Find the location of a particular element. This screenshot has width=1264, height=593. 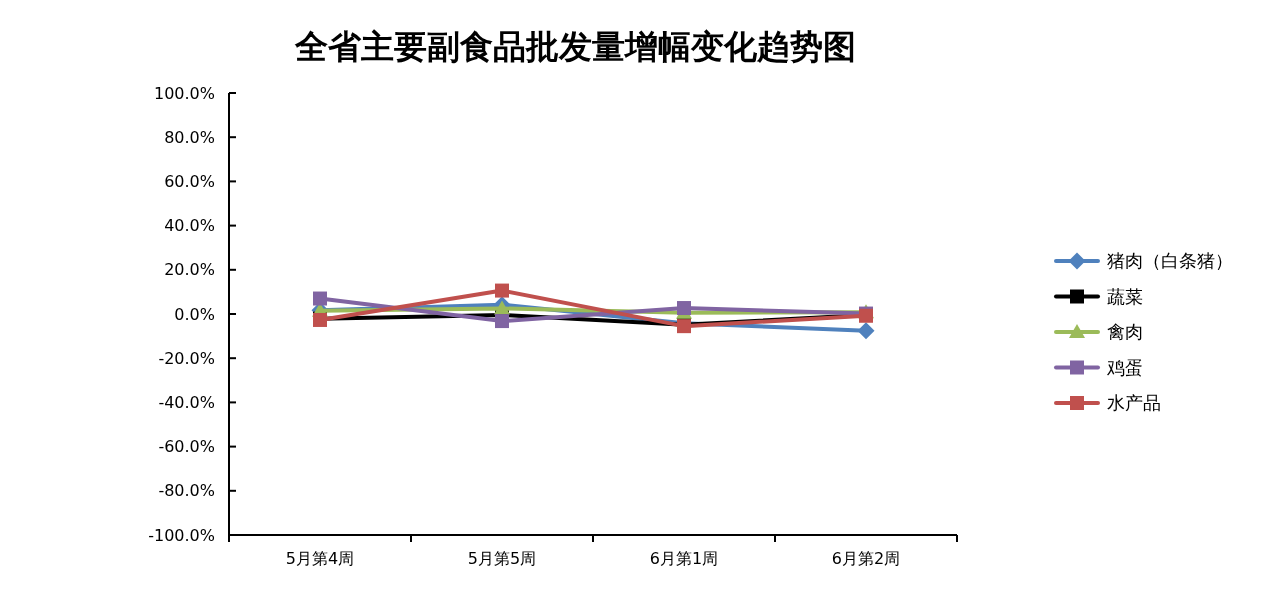

legend-label: 鸡蛋 is located at coordinates (1124, 367).